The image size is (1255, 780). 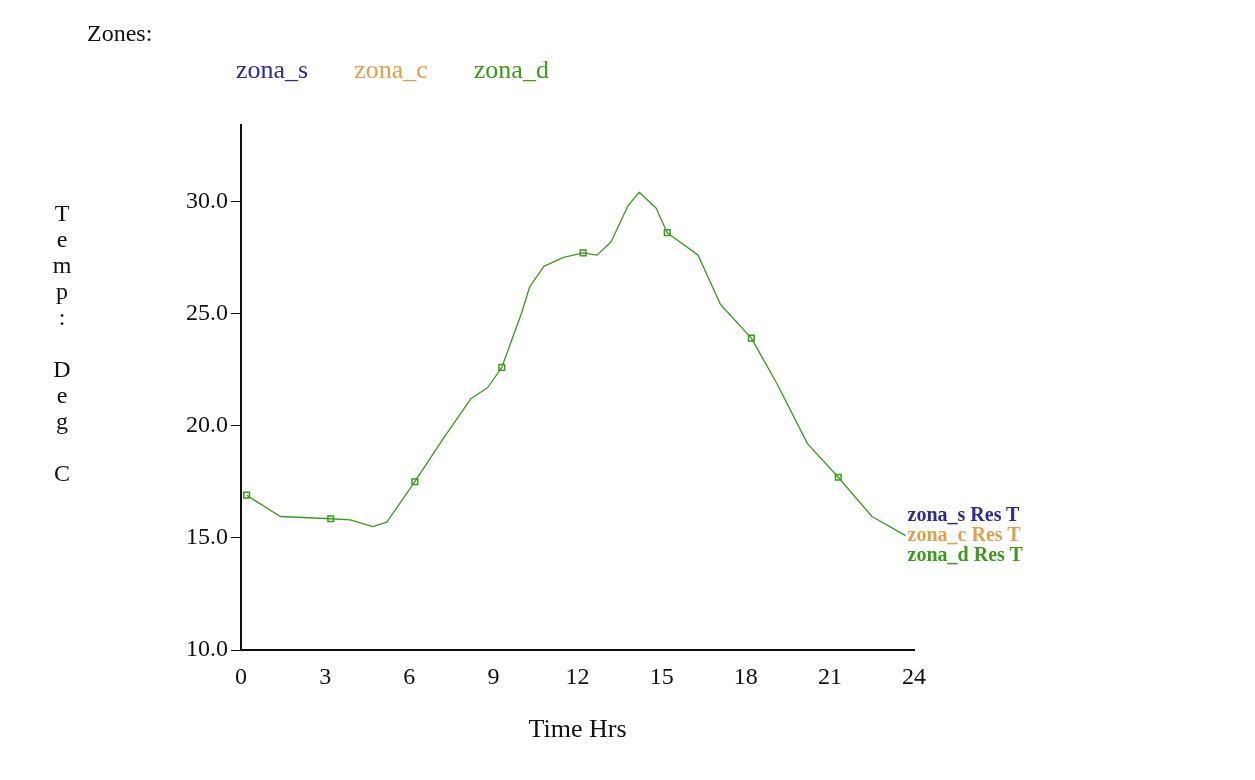 What do you see at coordinates (62, 343) in the screenshot?
I see `y-axis-title: Temp: Deg C` at bounding box center [62, 343].